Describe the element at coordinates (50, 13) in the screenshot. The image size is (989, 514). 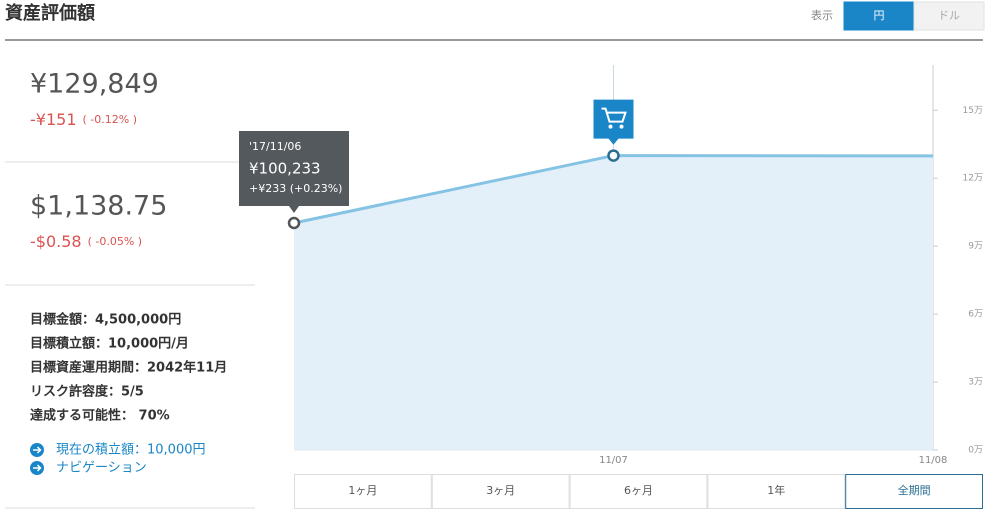
I see `page-title: 資産評価額` at that location.